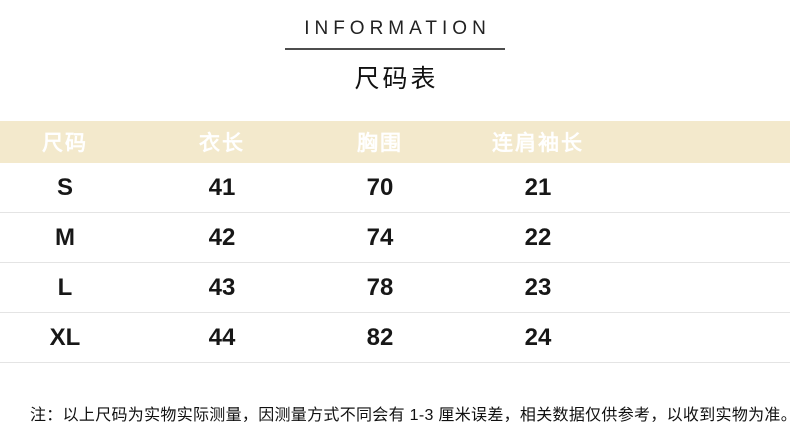  What do you see at coordinates (396, 79) in the screenshot?
I see `page-title: 尺码表` at bounding box center [396, 79].